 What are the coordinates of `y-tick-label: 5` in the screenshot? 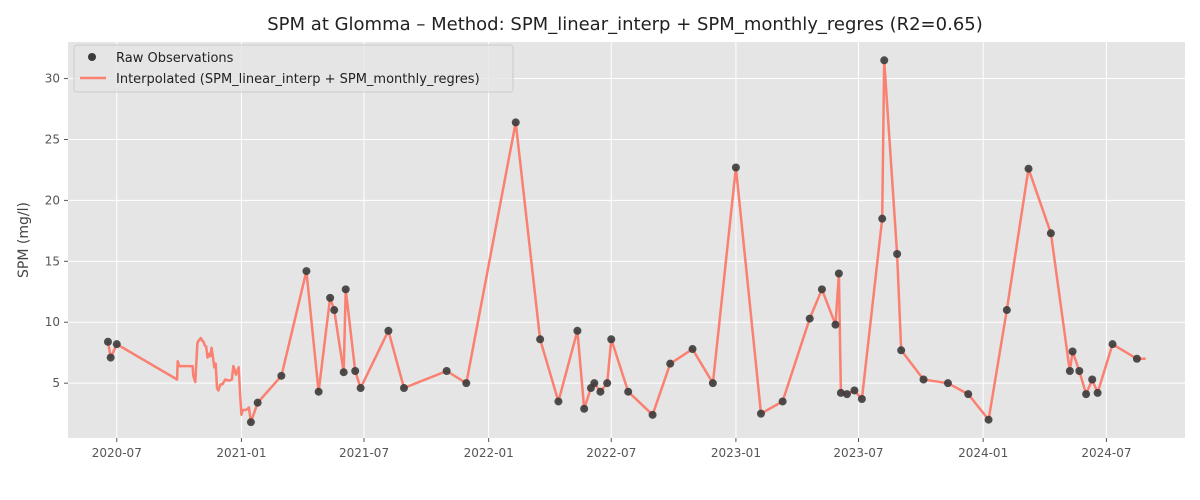 It's located at (56, 383).